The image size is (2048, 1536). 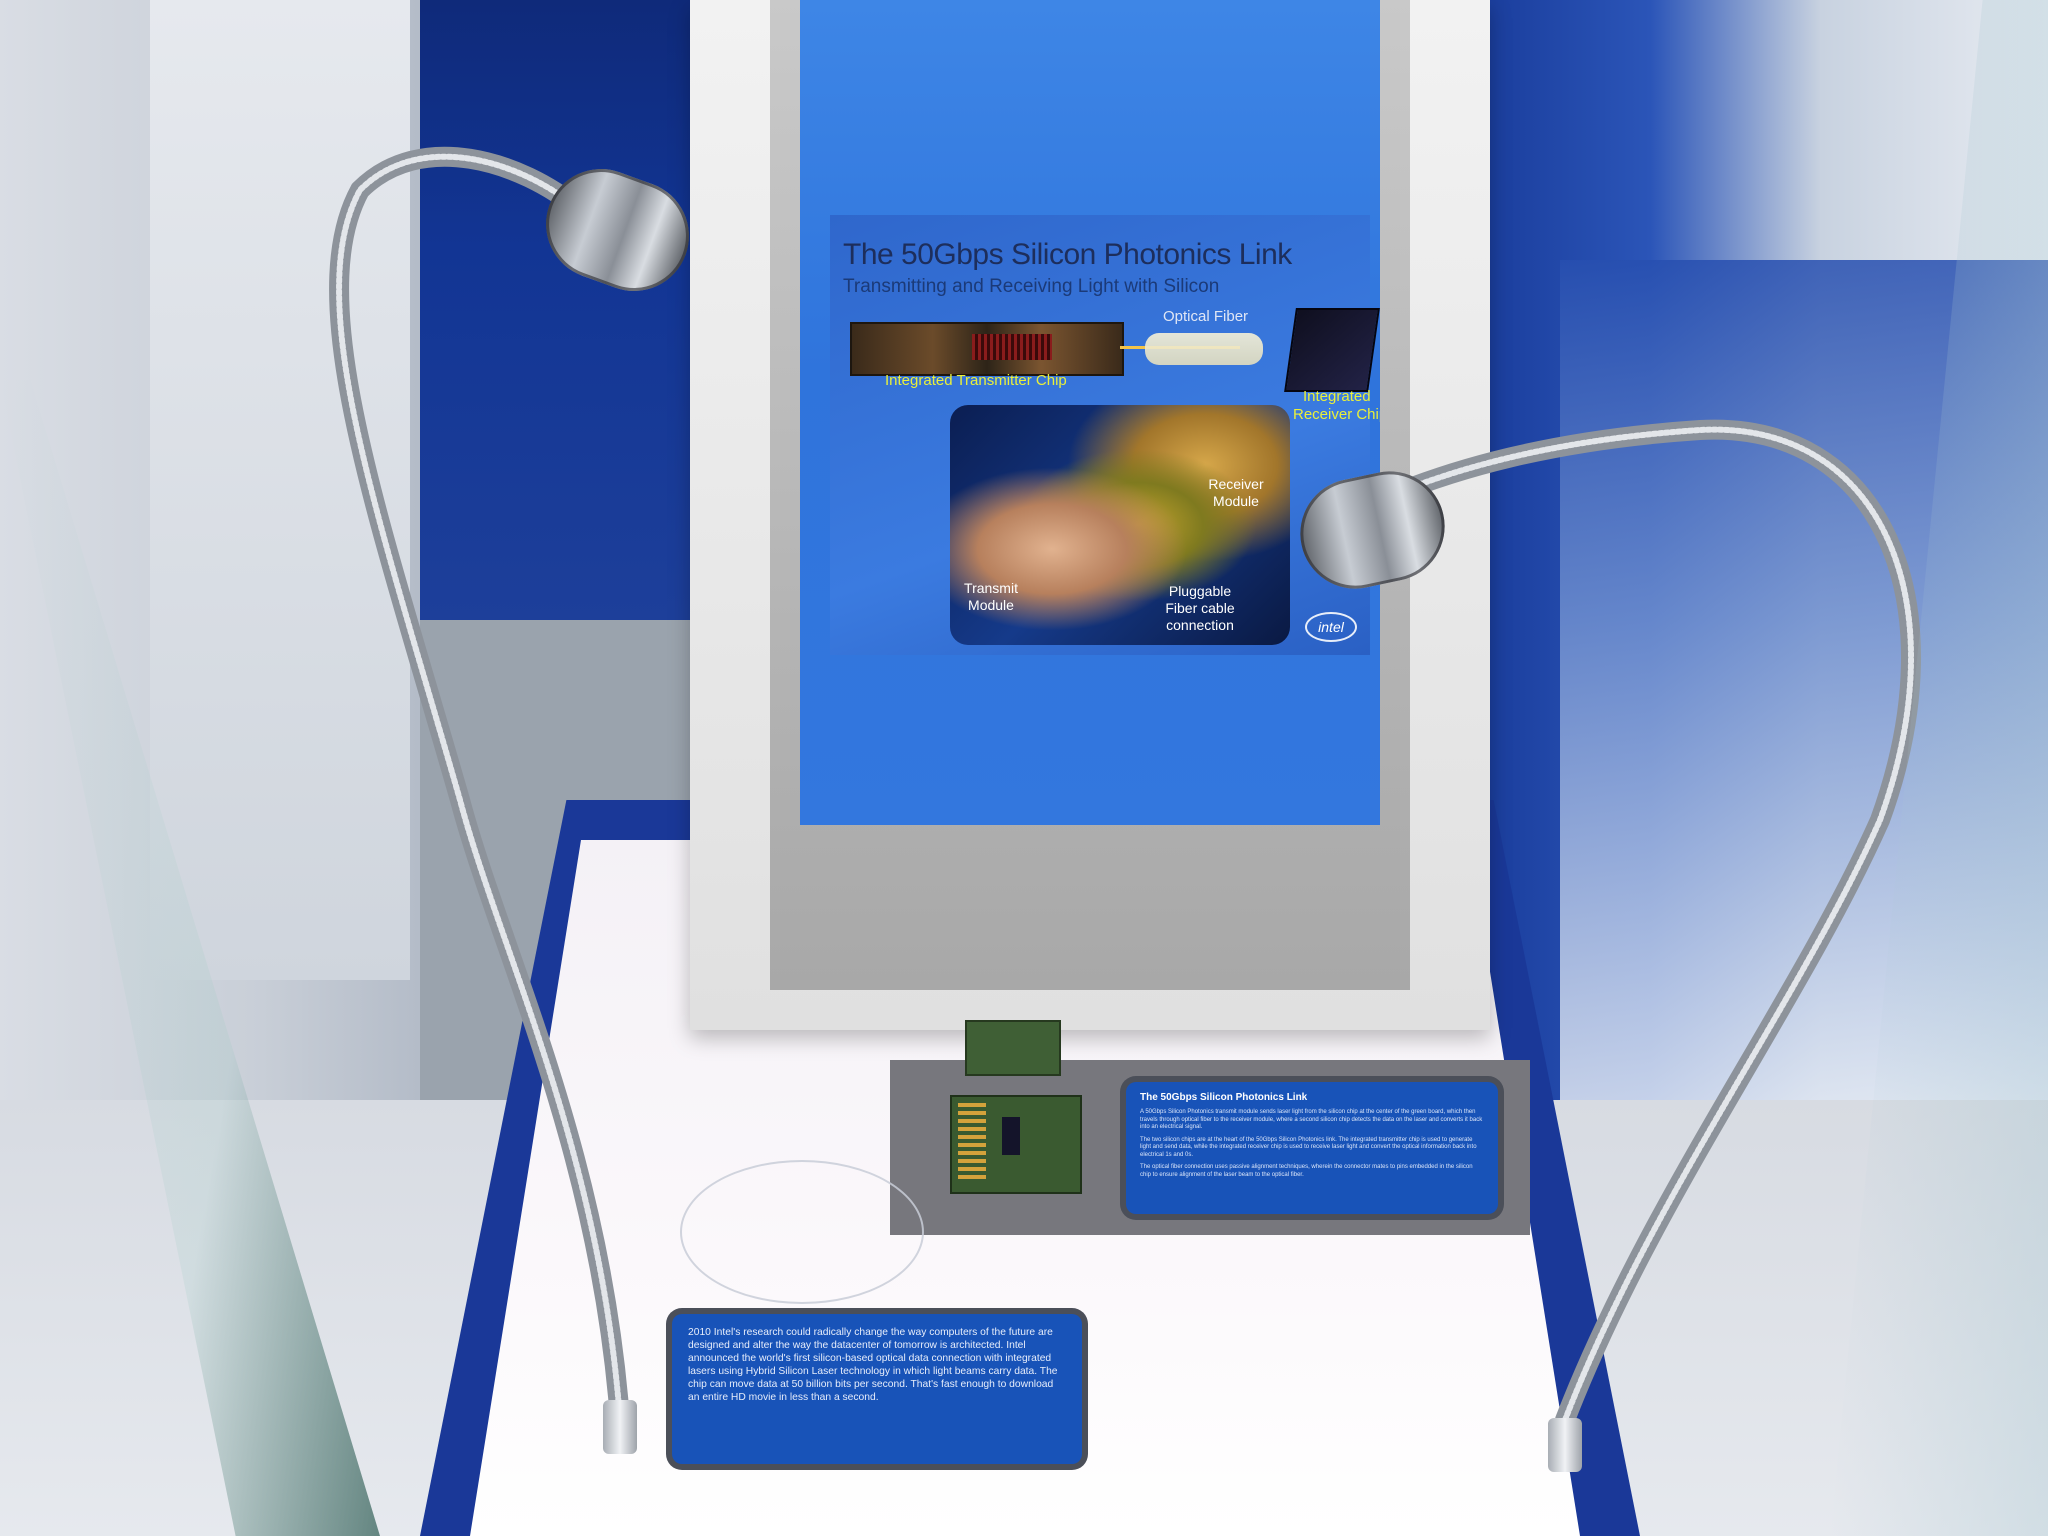 I want to click on background-right-exhibit, so click(x=1804, y=710).